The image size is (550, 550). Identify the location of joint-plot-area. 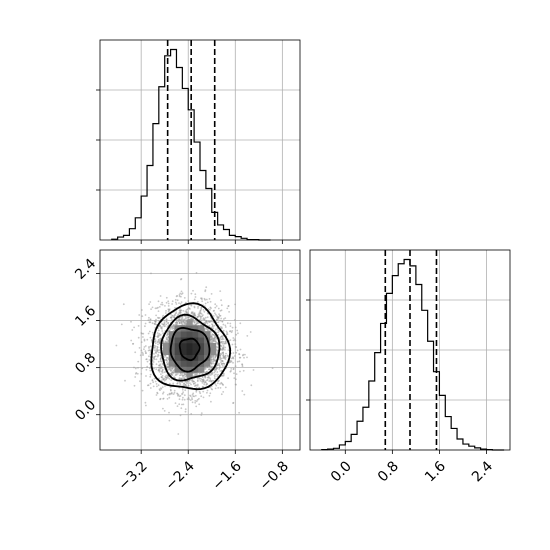
(200, 350).